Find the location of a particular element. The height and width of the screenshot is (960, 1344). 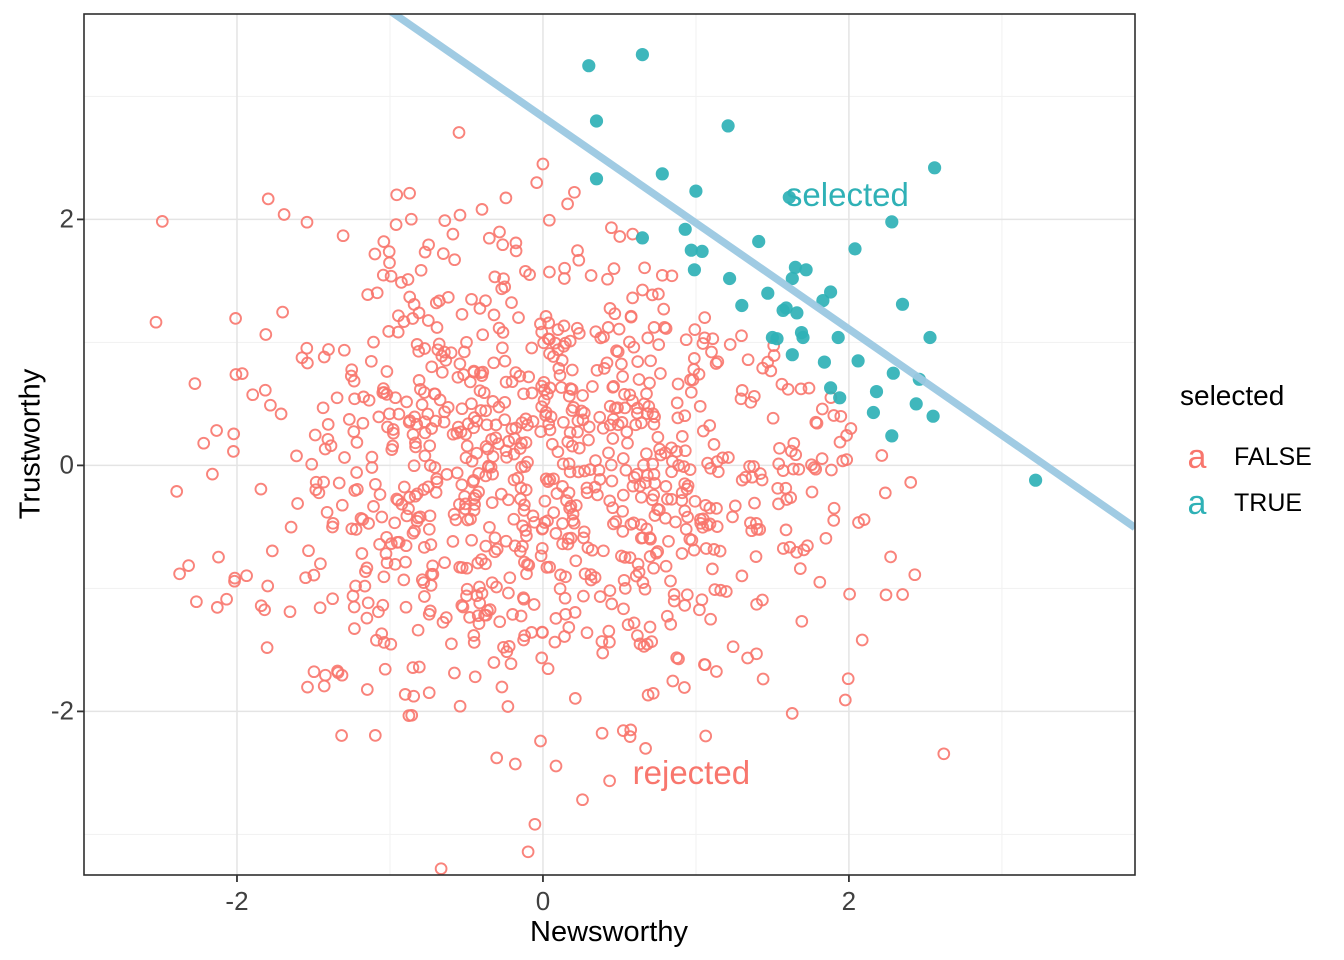

y-tick-label: 0 is located at coordinates (66, 464).